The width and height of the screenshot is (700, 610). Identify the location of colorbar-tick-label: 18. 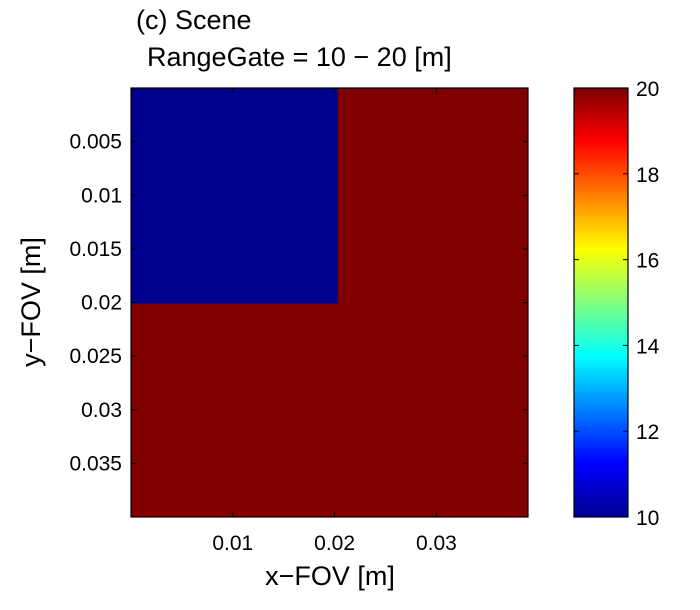
(647, 175).